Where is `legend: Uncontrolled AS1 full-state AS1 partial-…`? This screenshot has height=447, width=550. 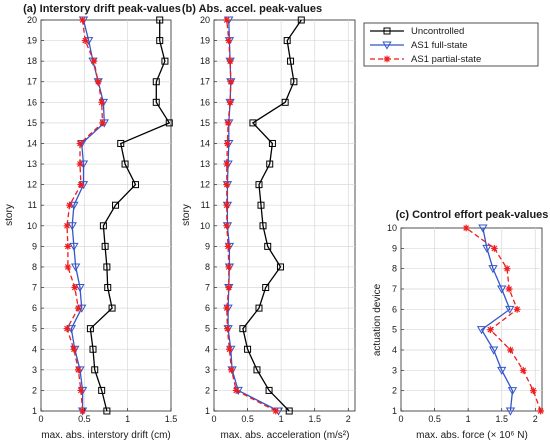 legend: Uncontrolled AS1 full-state AS1 partial-… is located at coordinates (451, 44).